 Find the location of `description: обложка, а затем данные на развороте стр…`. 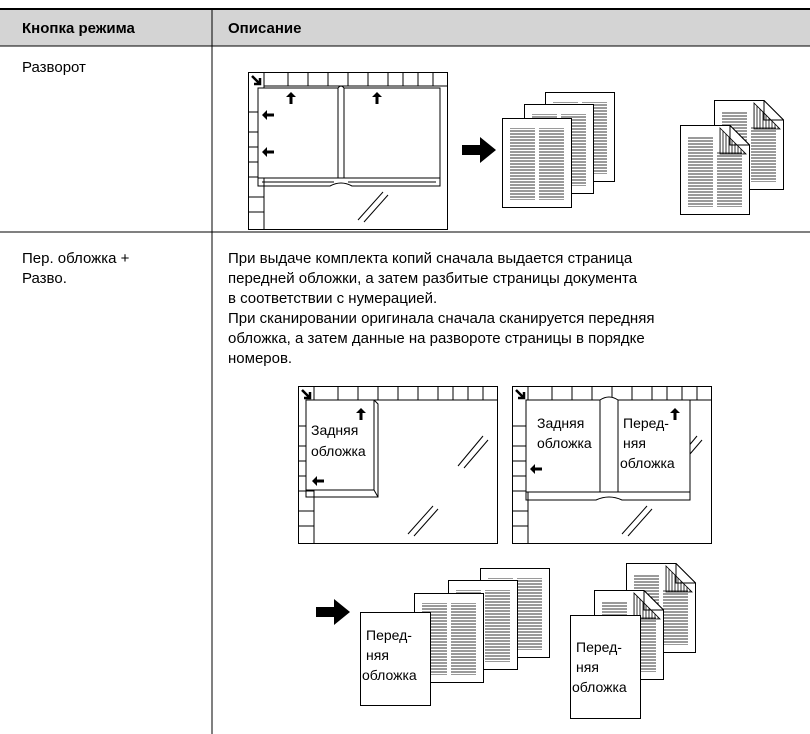

description: обложка, а затем данные на развороте стр… is located at coordinates (436, 338).